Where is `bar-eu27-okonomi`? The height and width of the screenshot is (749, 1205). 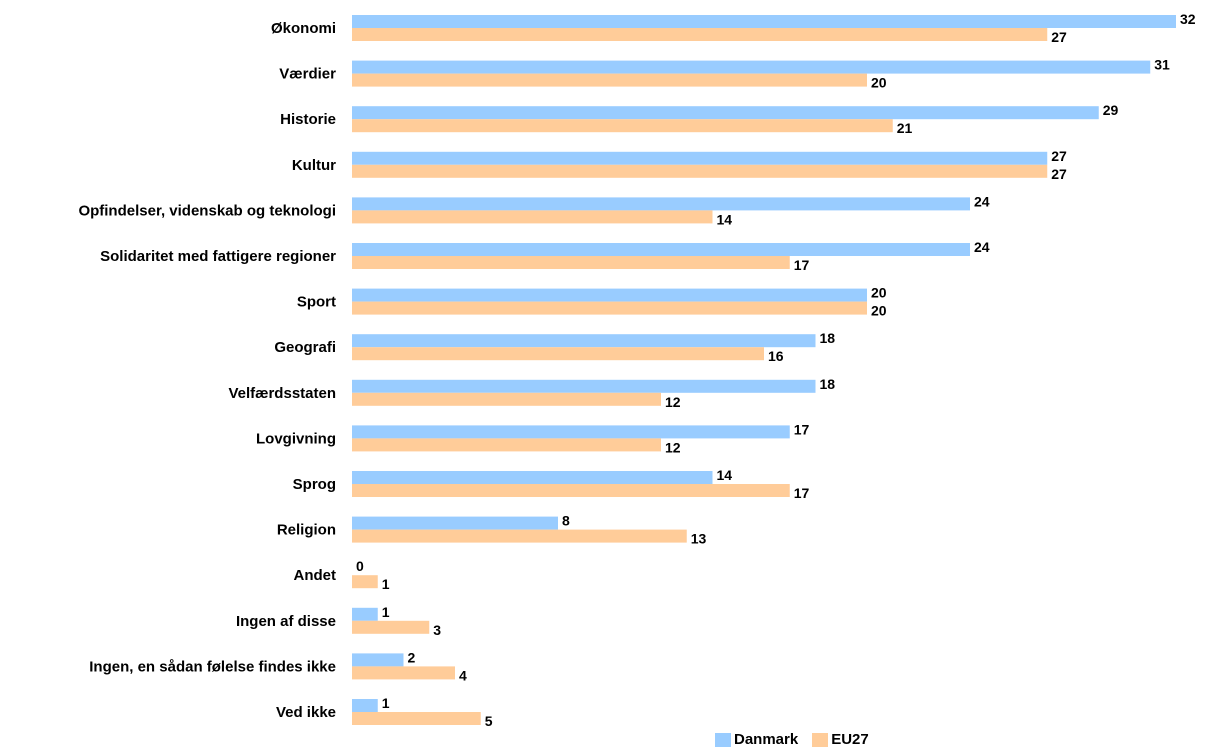
bar-eu27-okonomi is located at coordinates (700, 34).